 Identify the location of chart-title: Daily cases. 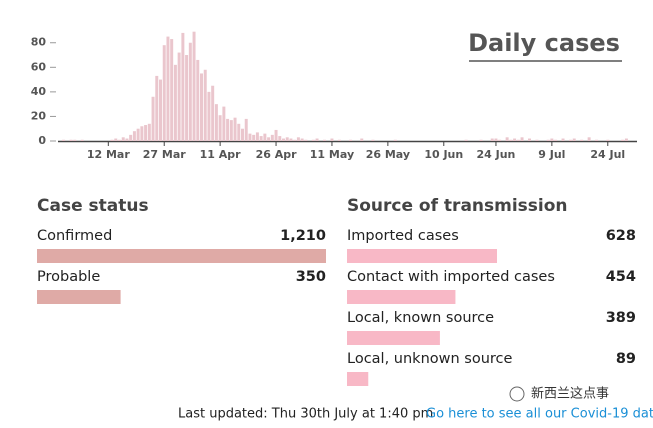
(544, 43).